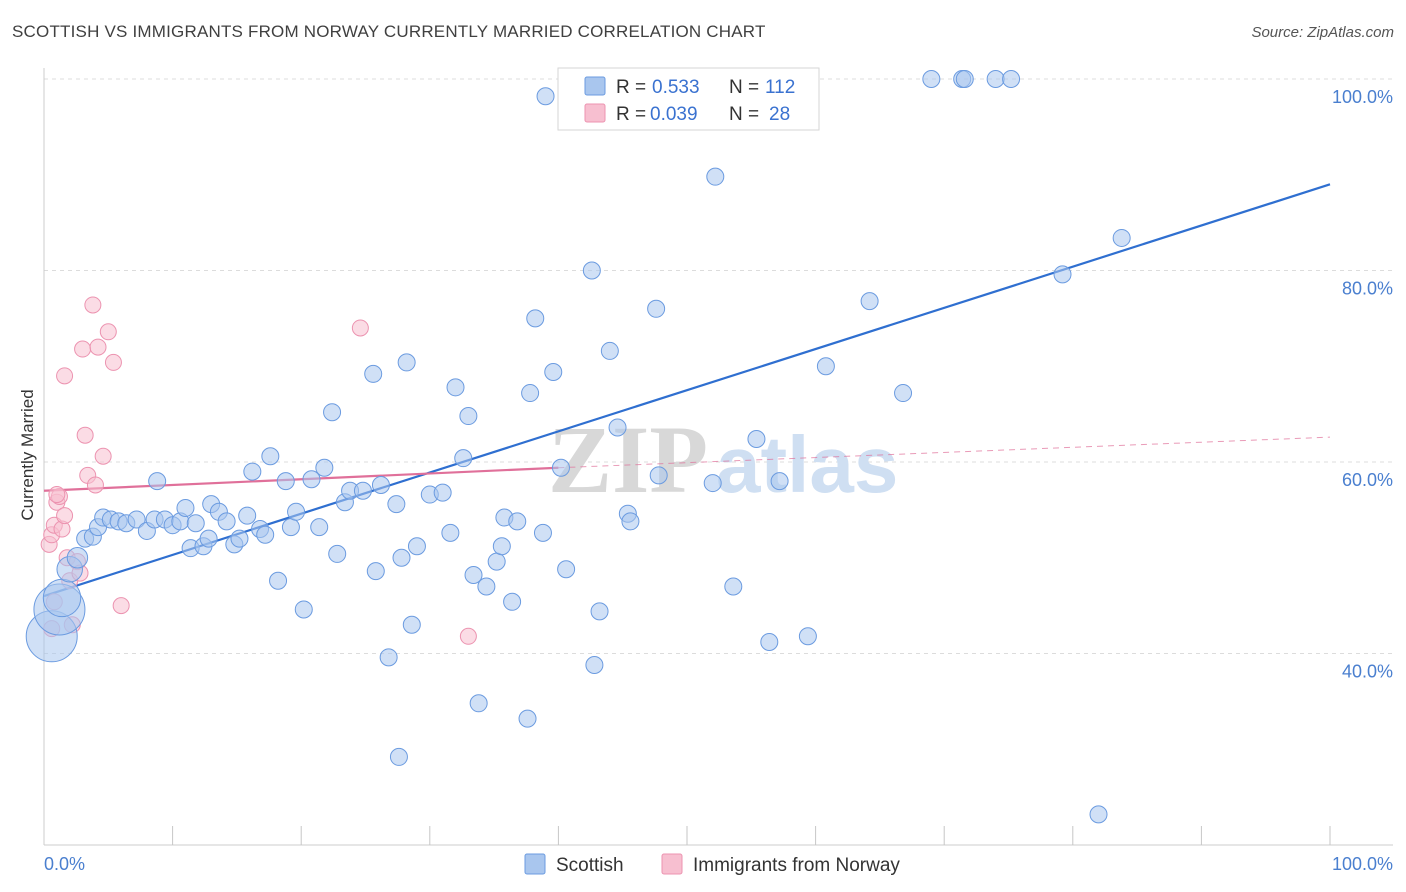 Image resolution: width=1406 pixels, height=892 pixels. I want to click on legend-r-label-scottish: R =, so click(631, 87).